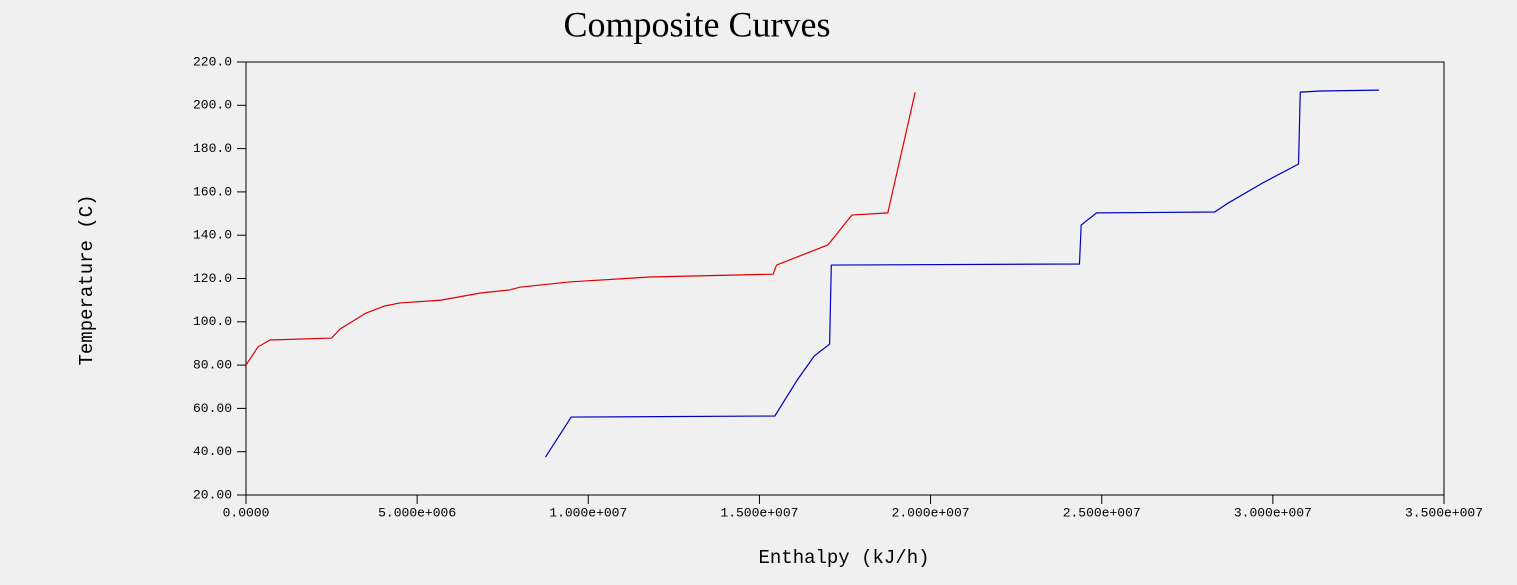 This screenshot has width=1517, height=585. I want to click on x-axis-label: Enthalpy (kJ/h), so click(843, 558).